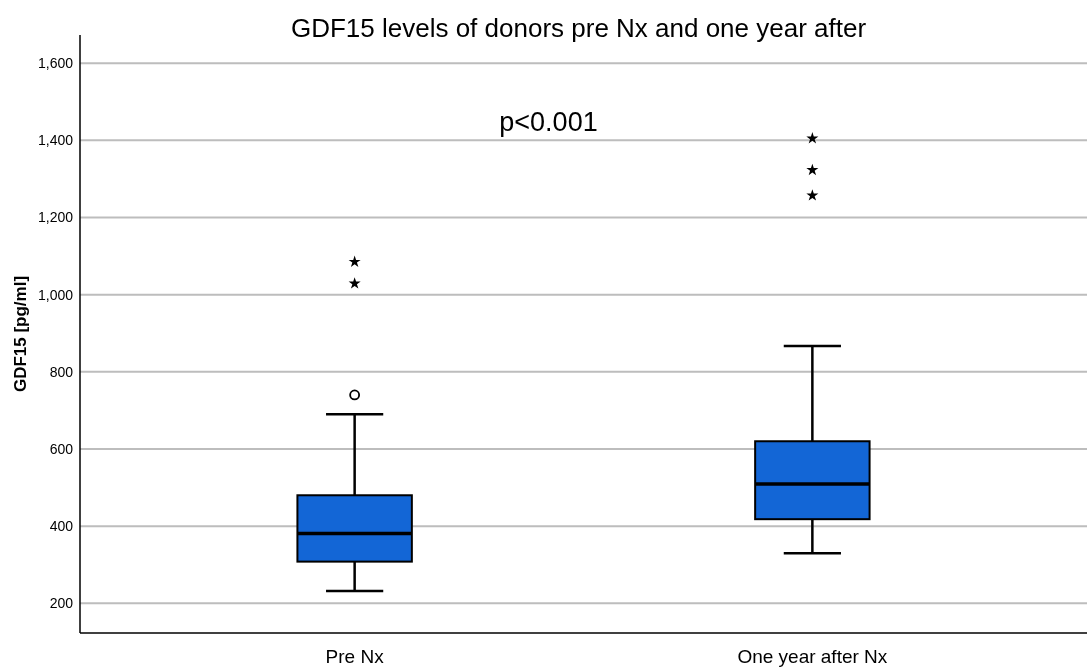  I want to click on y-tick-label: 400, so click(61, 526).